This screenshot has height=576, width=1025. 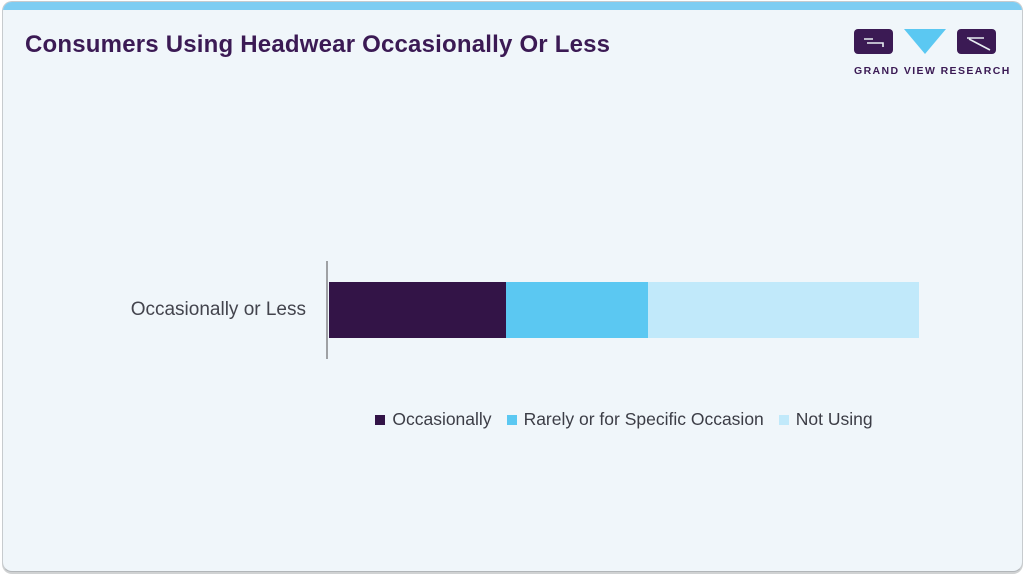 I want to click on legend-label: Rarely or for Specific Occasion, so click(x=643, y=419).